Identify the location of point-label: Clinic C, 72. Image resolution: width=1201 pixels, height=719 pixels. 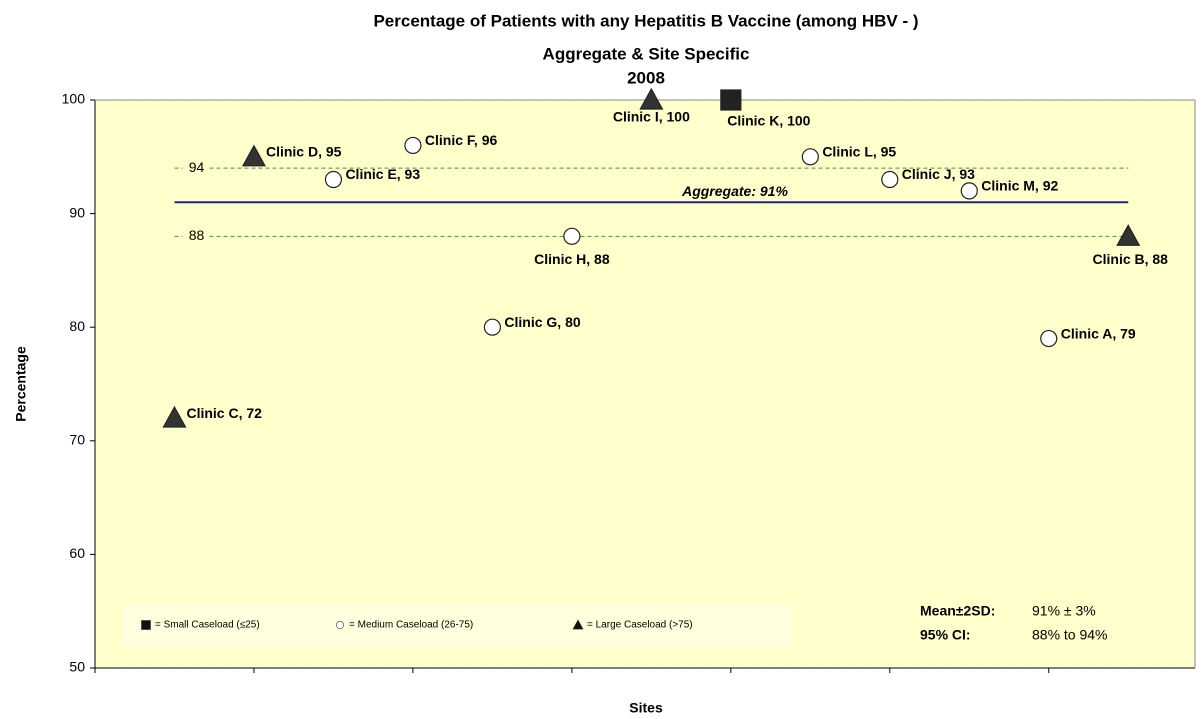
(224, 413).